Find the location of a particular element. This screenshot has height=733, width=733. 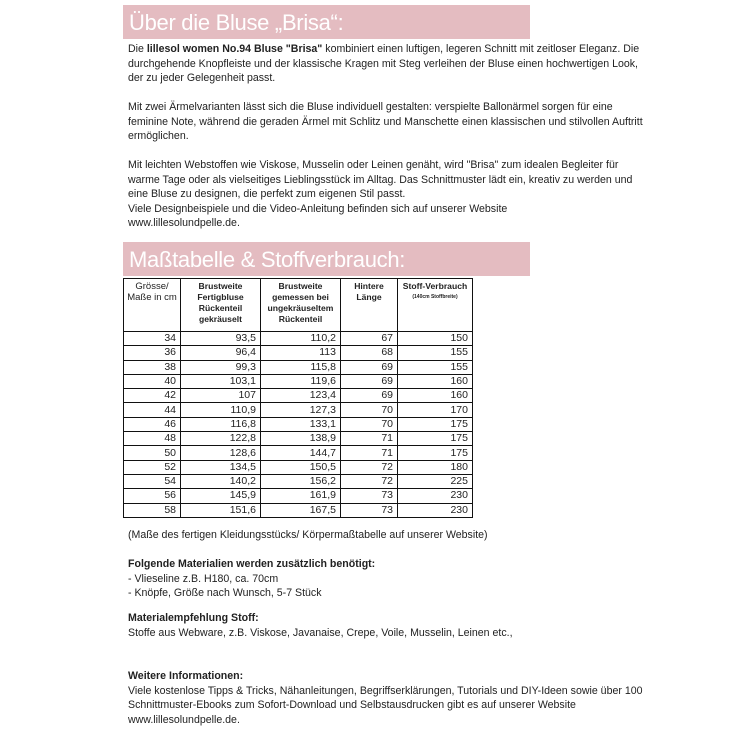

table-cell: 180 is located at coordinates (435, 467).